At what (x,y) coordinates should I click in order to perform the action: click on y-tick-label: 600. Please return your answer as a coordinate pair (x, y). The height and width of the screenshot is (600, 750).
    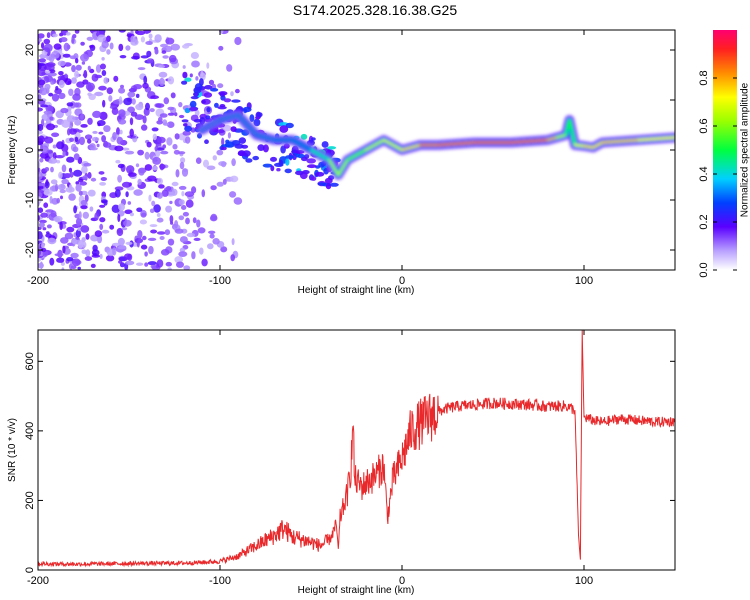
    Looking at the image, I should click on (30, 361).